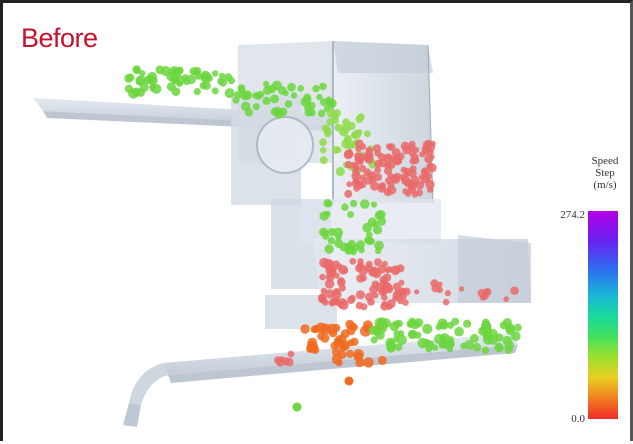 This screenshot has width=633, height=444. I want to click on legend-title-line: Step, so click(605, 173).